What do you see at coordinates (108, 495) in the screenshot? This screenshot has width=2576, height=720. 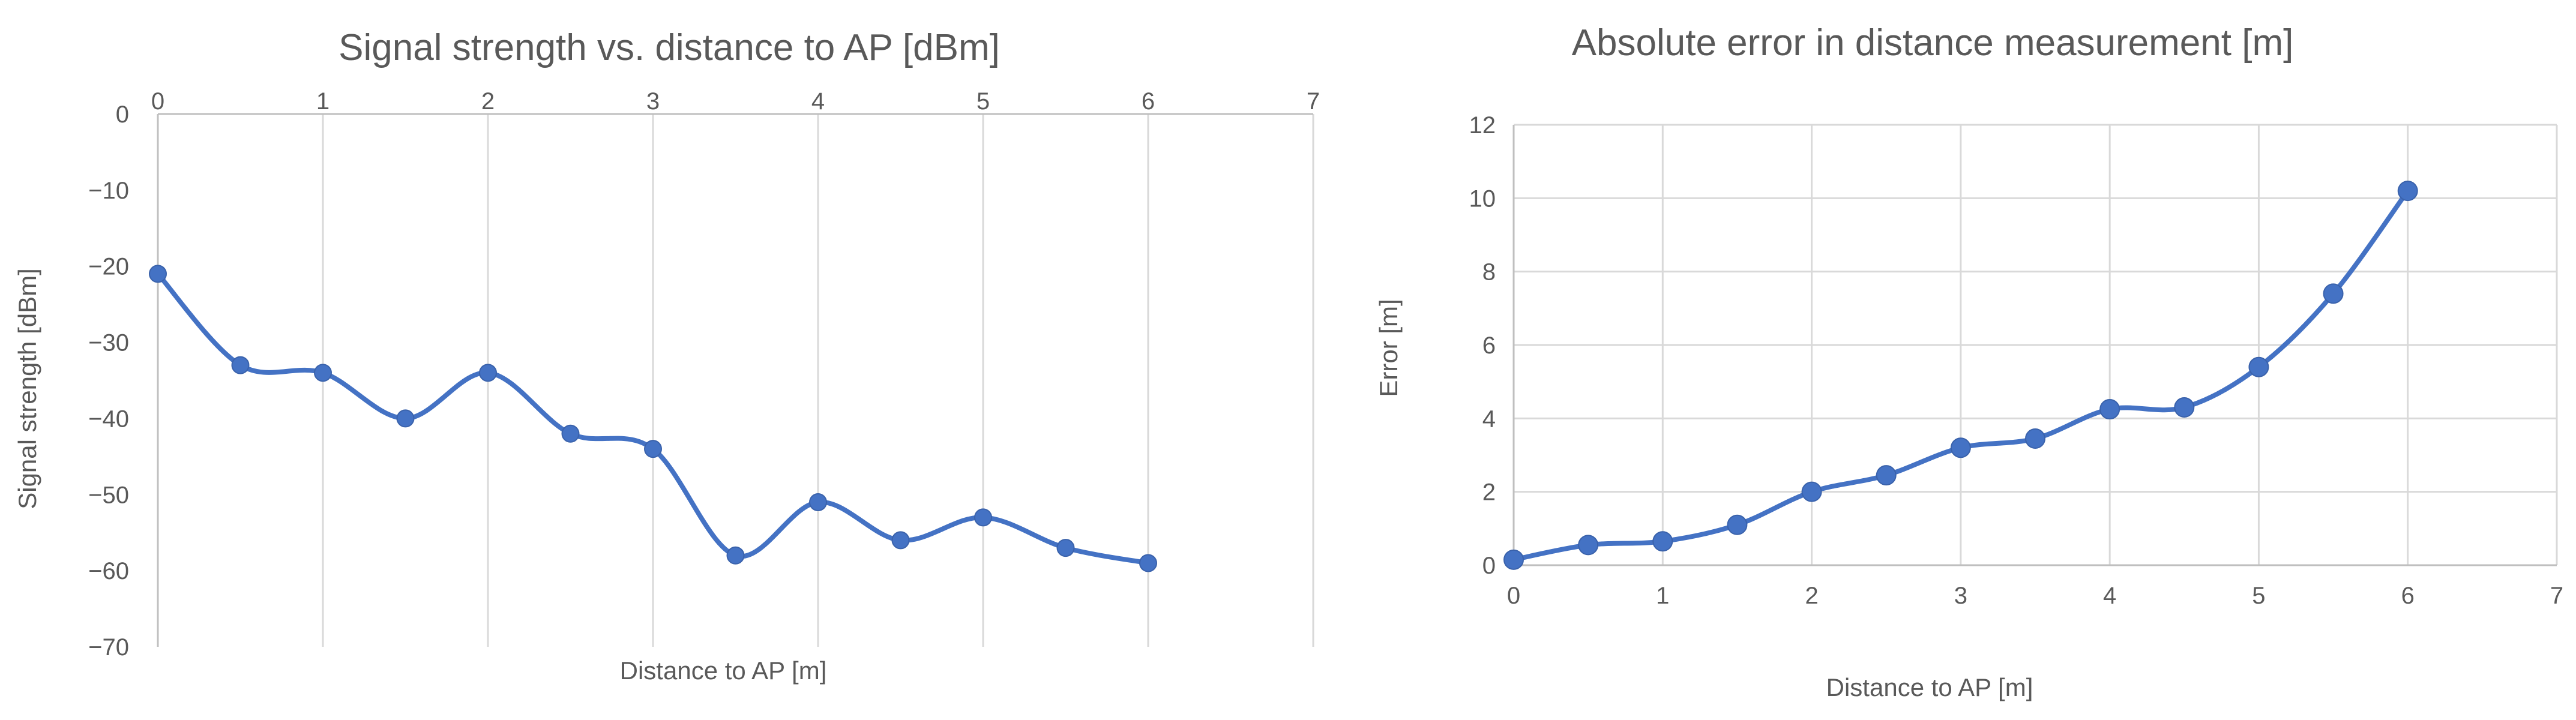 I see `y-tick-label: −50` at bounding box center [108, 495].